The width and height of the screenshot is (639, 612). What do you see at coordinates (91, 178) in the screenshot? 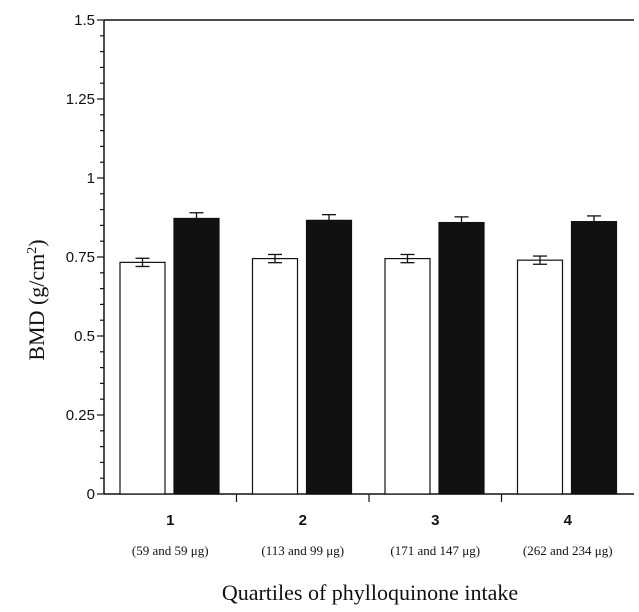
I see `y-tick-label: 1` at bounding box center [91, 178].